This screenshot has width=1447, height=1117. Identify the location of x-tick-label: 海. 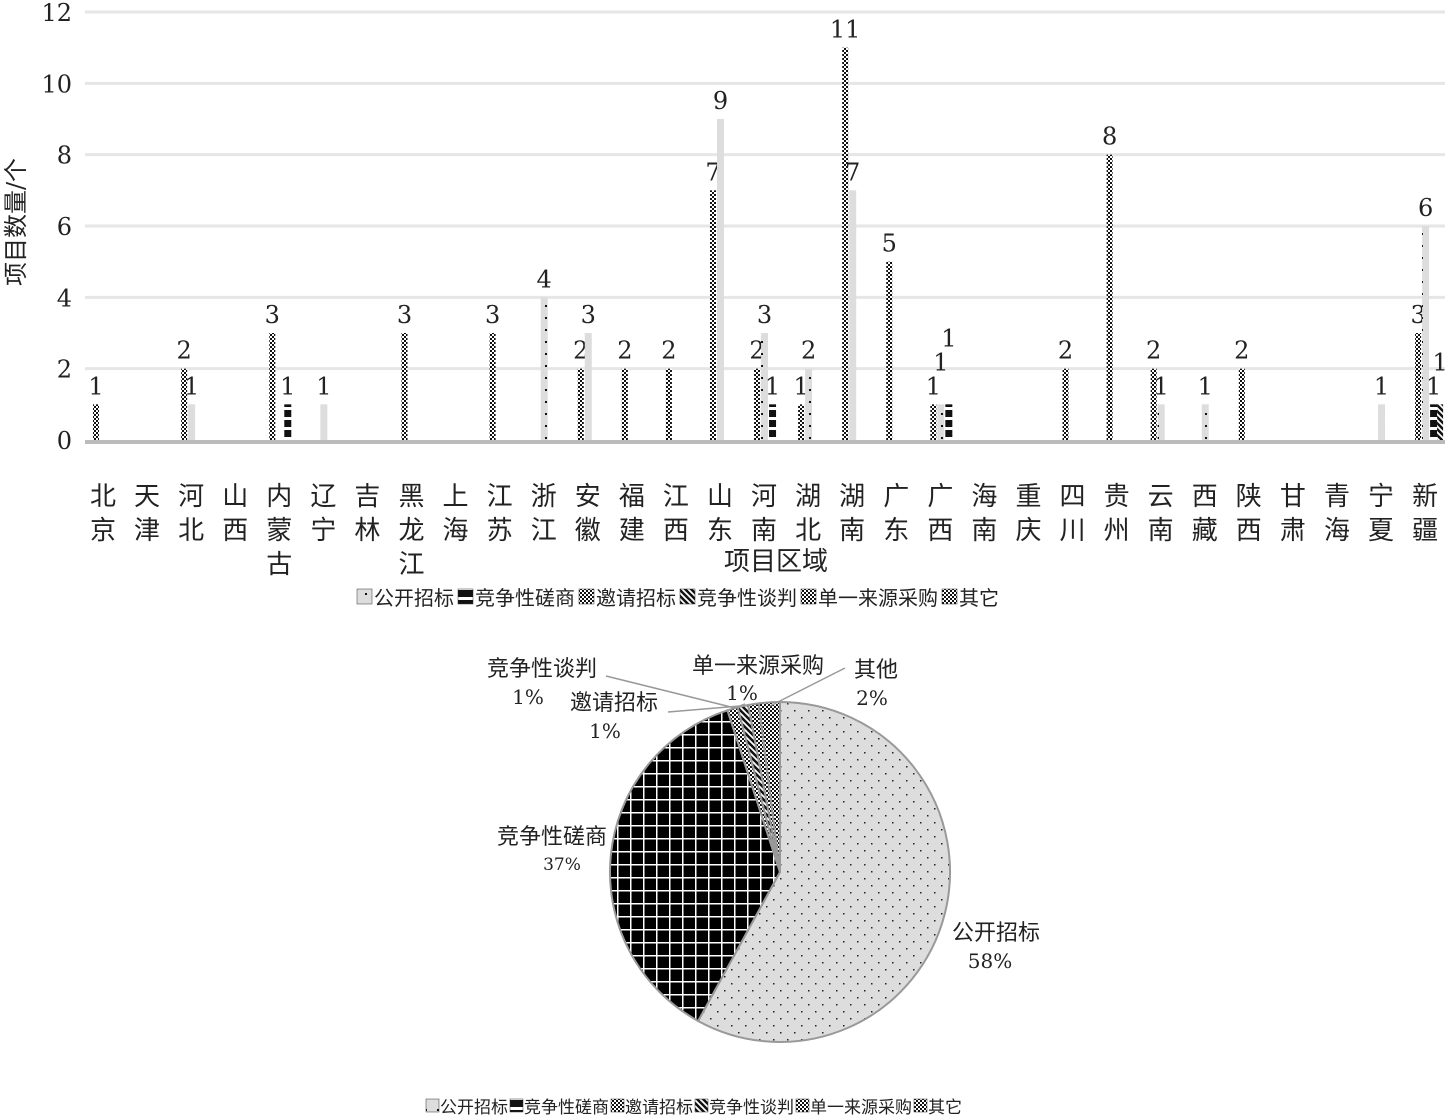
(456, 531).